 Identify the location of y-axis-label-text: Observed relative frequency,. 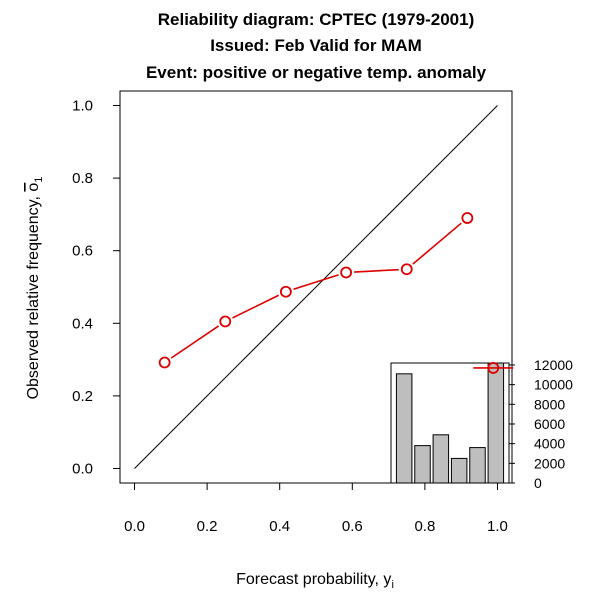
(33, 296).